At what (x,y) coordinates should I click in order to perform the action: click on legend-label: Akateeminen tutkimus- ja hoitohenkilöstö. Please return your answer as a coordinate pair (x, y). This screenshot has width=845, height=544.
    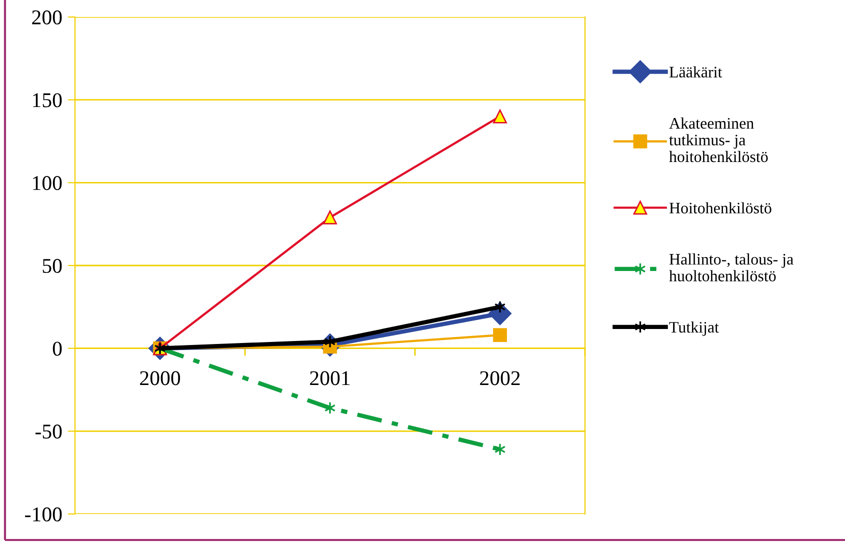
    Looking at the image, I should click on (718, 139).